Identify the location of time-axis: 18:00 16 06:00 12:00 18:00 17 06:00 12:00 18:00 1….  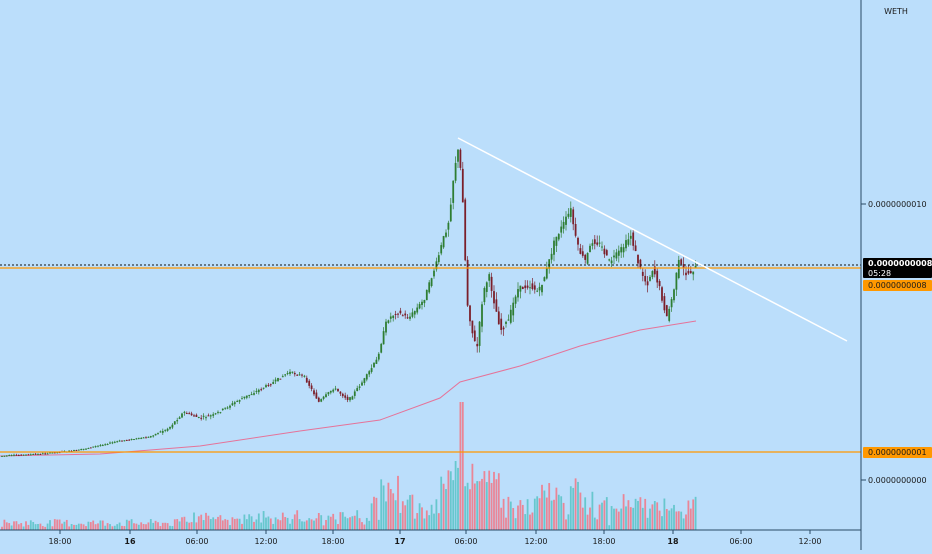
(435, 538).